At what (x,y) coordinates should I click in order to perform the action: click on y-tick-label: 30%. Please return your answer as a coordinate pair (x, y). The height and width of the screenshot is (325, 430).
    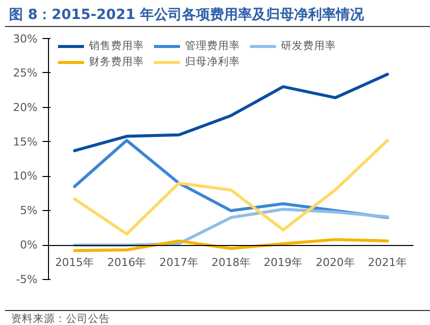
    Looking at the image, I should click on (25, 39).